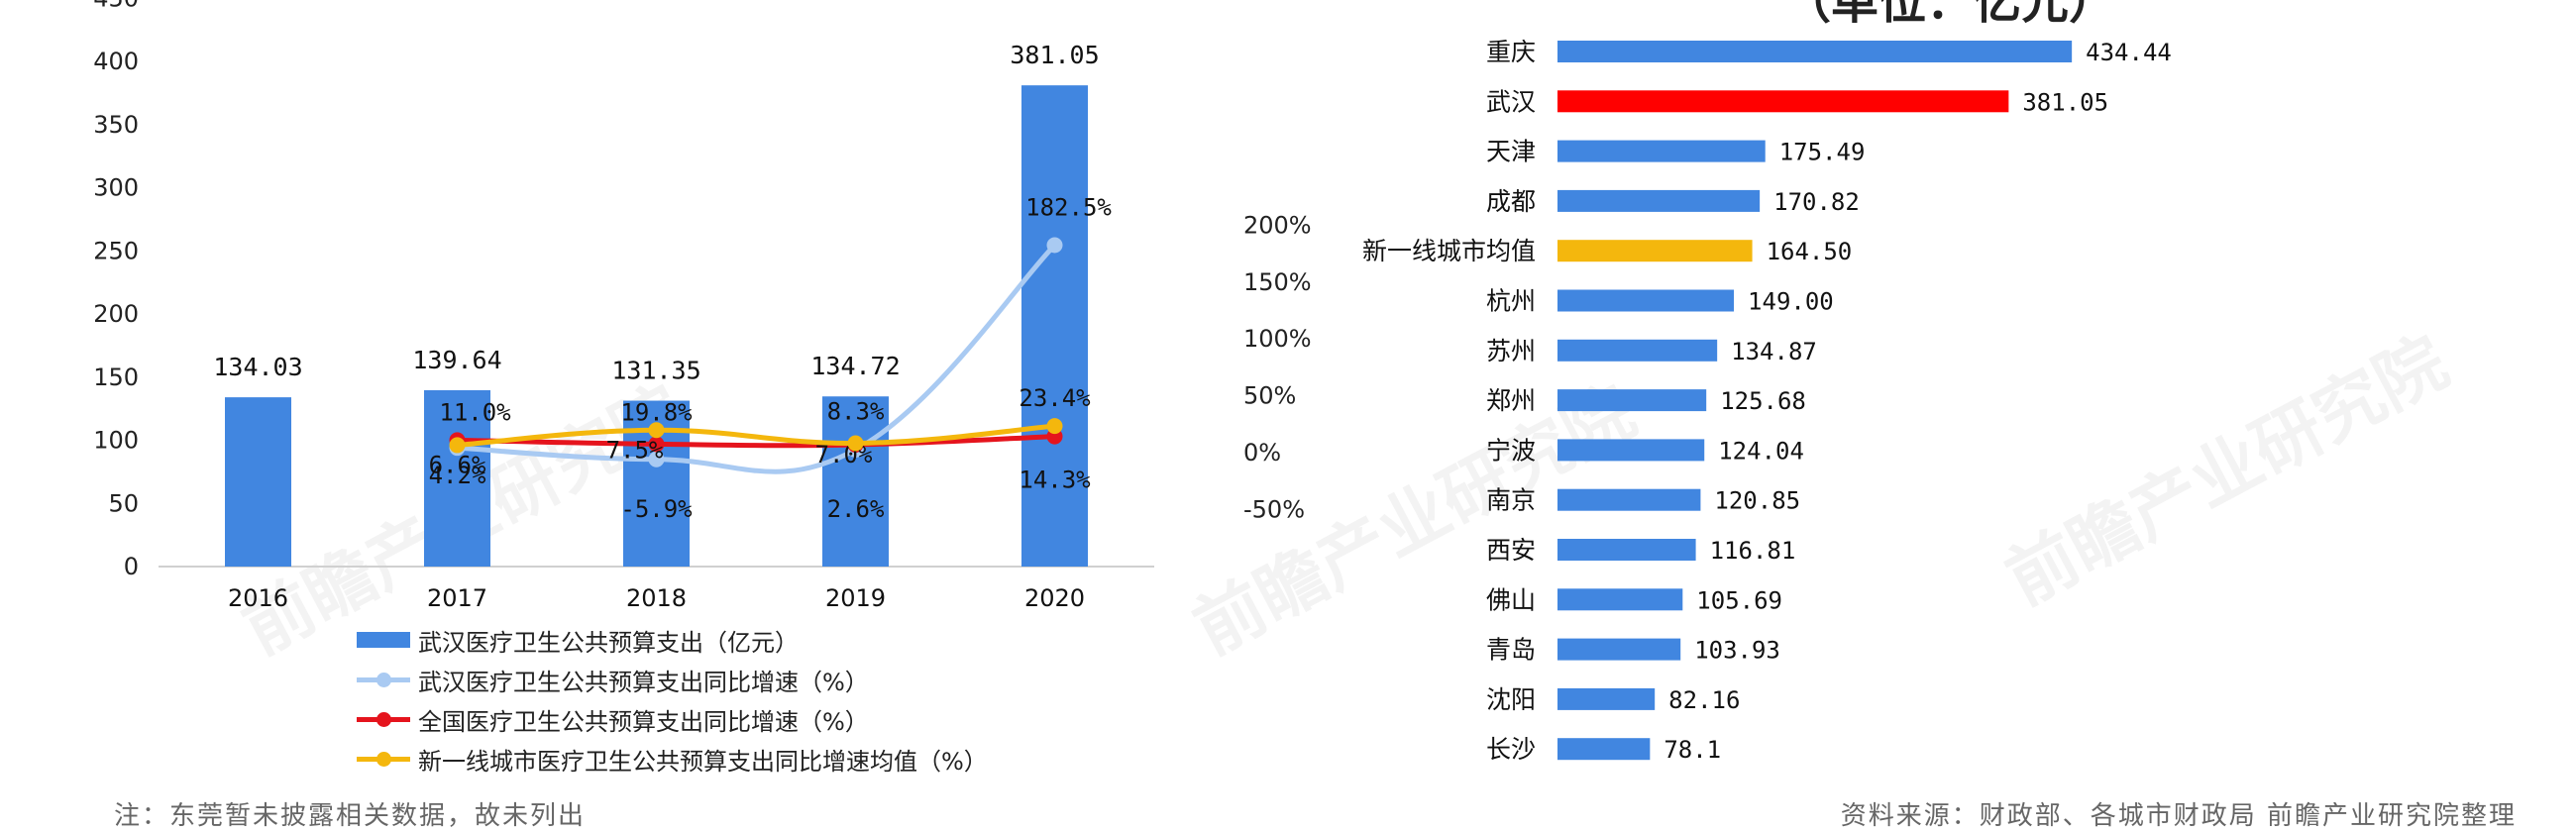  I want to click on y2-tick-label: 100%, so click(1277, 339).